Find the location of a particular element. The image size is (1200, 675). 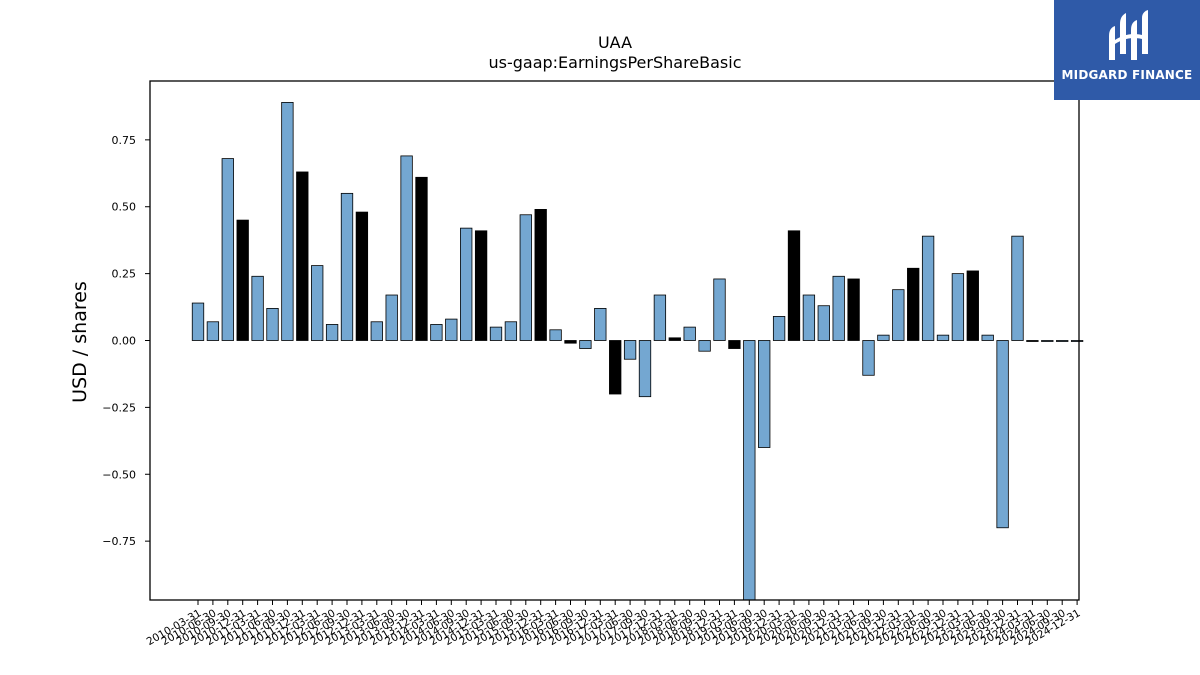

y-axis: −0.75 −0.50 −0.25 0.00 0.25 0.50 0.75 is located at coordinates (126, 341).